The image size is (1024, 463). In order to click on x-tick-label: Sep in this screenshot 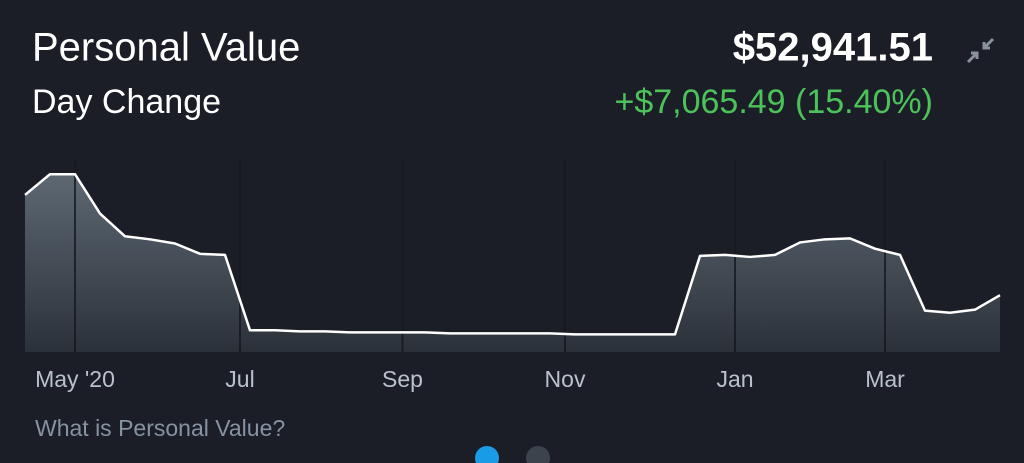, I will do `click(402, 379)`.